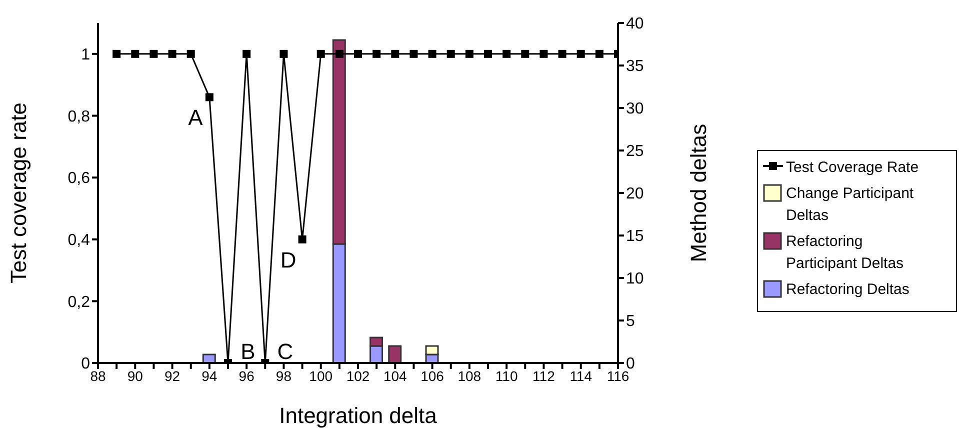 The width and height of the screenshot is (959, 441). What do you see at coordinates (544, 376) in the screenshot?
I see `x-tick-label: 112` at bounding box center [544, 376].